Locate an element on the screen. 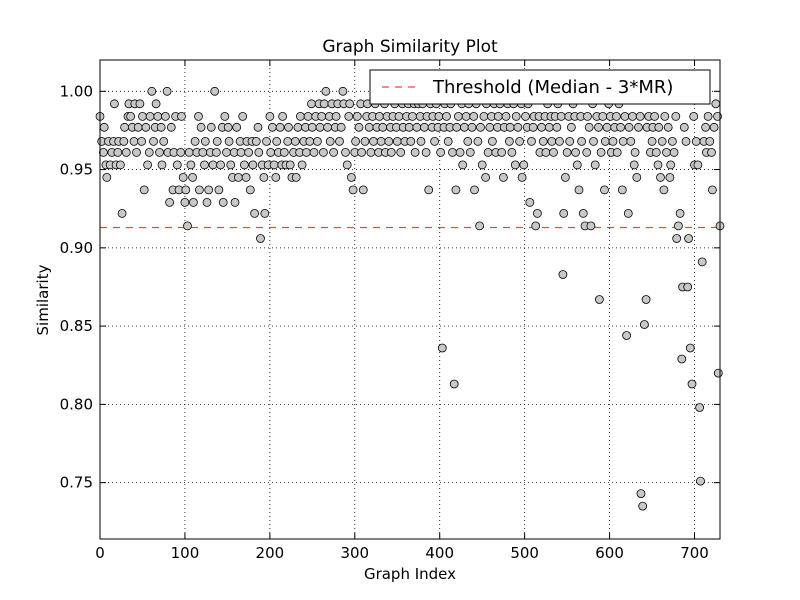  y-tick-label: 0.80 is located at coordinates (76, 404).